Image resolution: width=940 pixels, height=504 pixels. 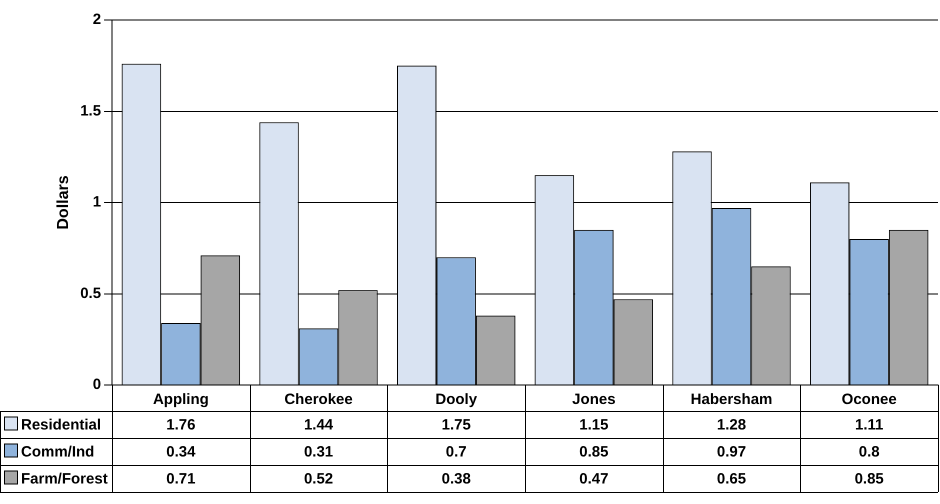 I want to click on legend-label: Residential, so click(x=61, y=425).